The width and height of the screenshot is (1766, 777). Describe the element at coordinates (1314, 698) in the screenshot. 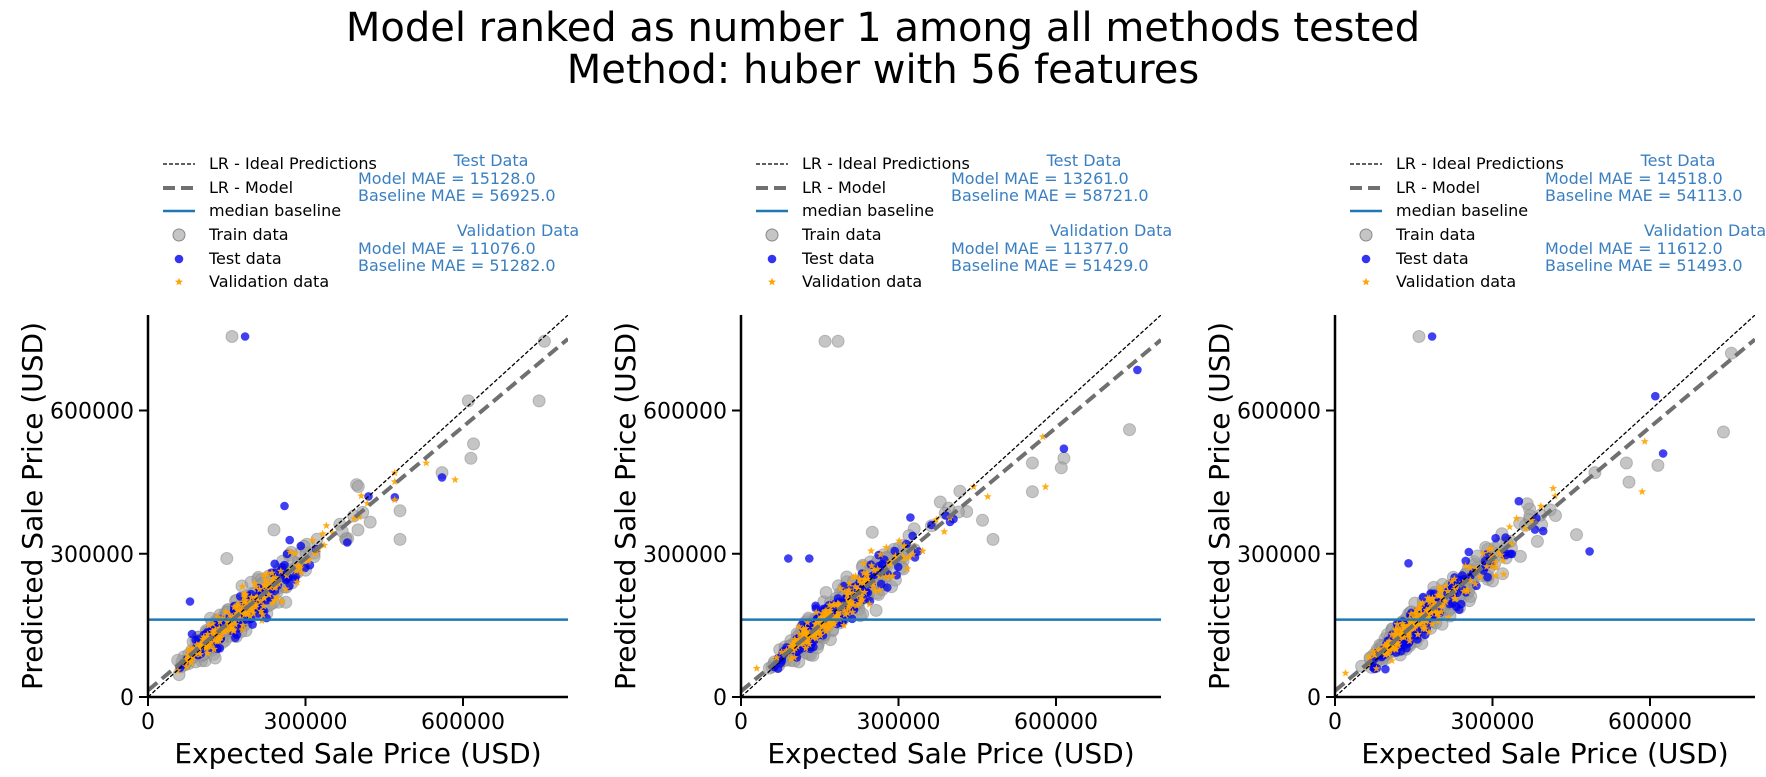

I see `y-tick-label: 0` at that location.